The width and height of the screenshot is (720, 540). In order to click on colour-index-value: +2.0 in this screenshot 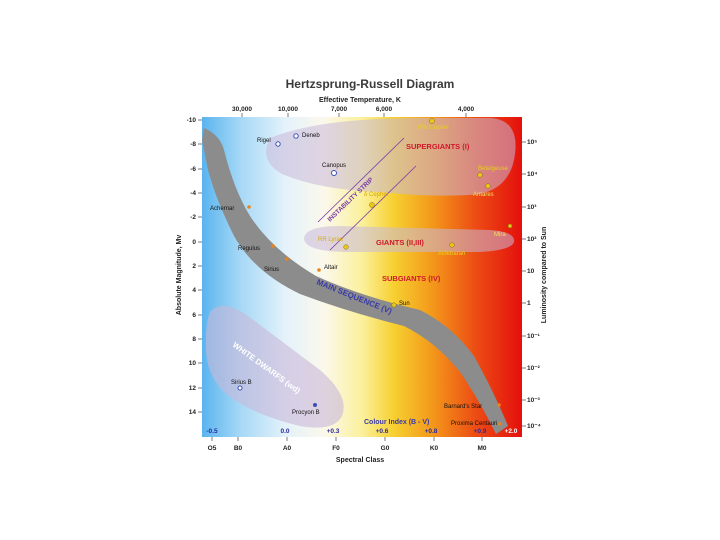, I will do `click(511, 431)`.